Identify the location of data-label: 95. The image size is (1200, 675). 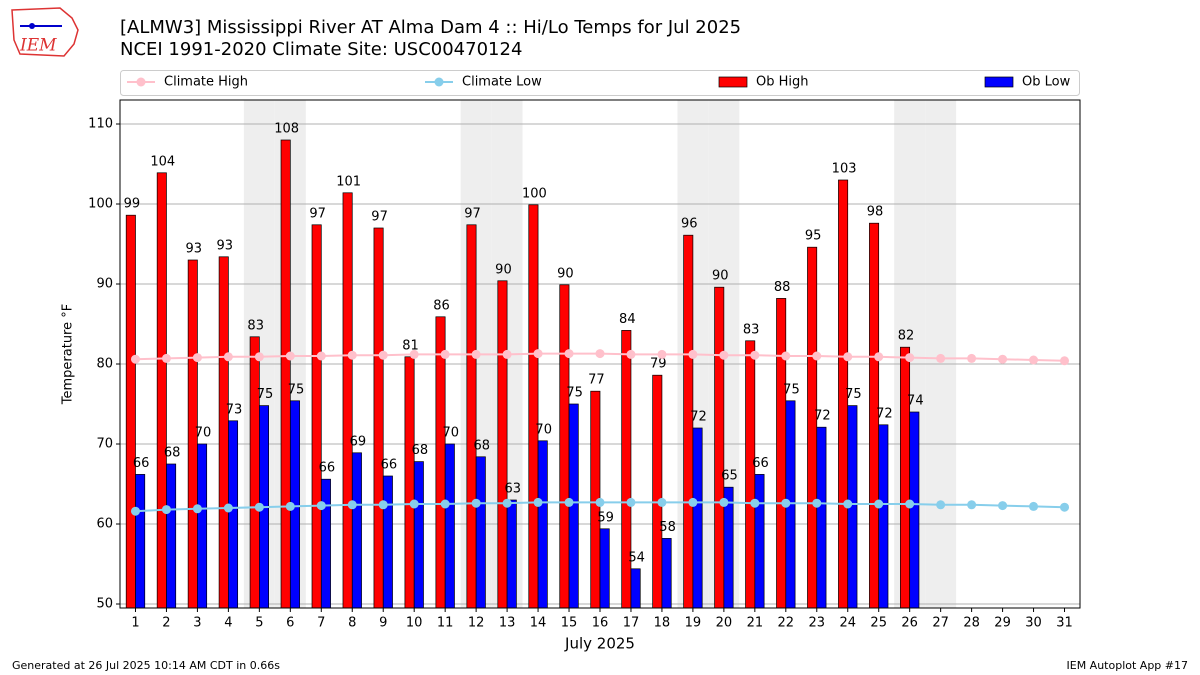
(813, 236).